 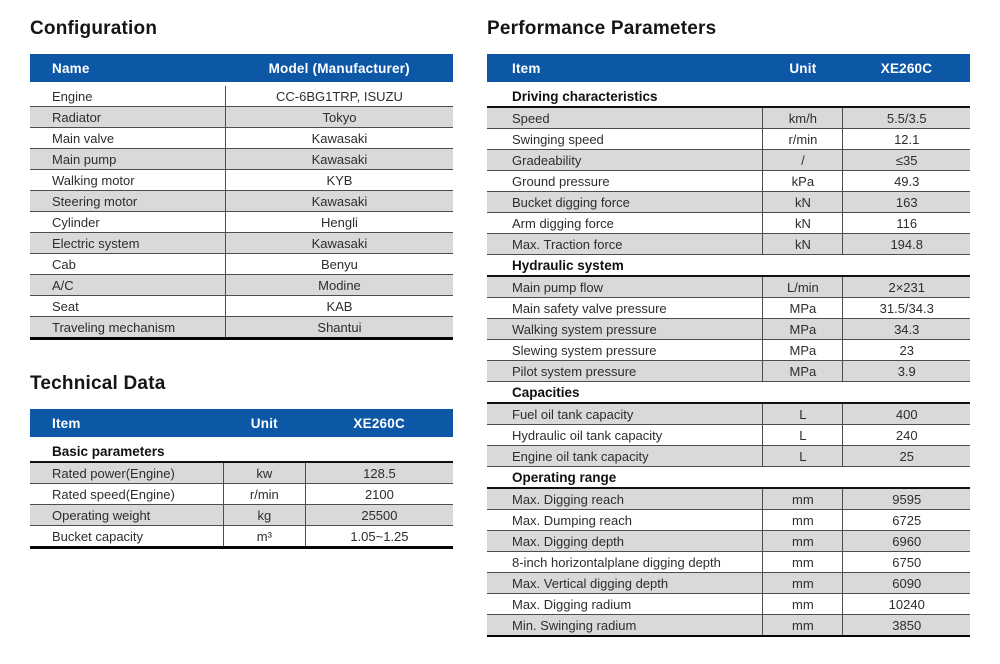 I want to click on table-row: Main pump Kawasaki, so click(x=241, y=159).